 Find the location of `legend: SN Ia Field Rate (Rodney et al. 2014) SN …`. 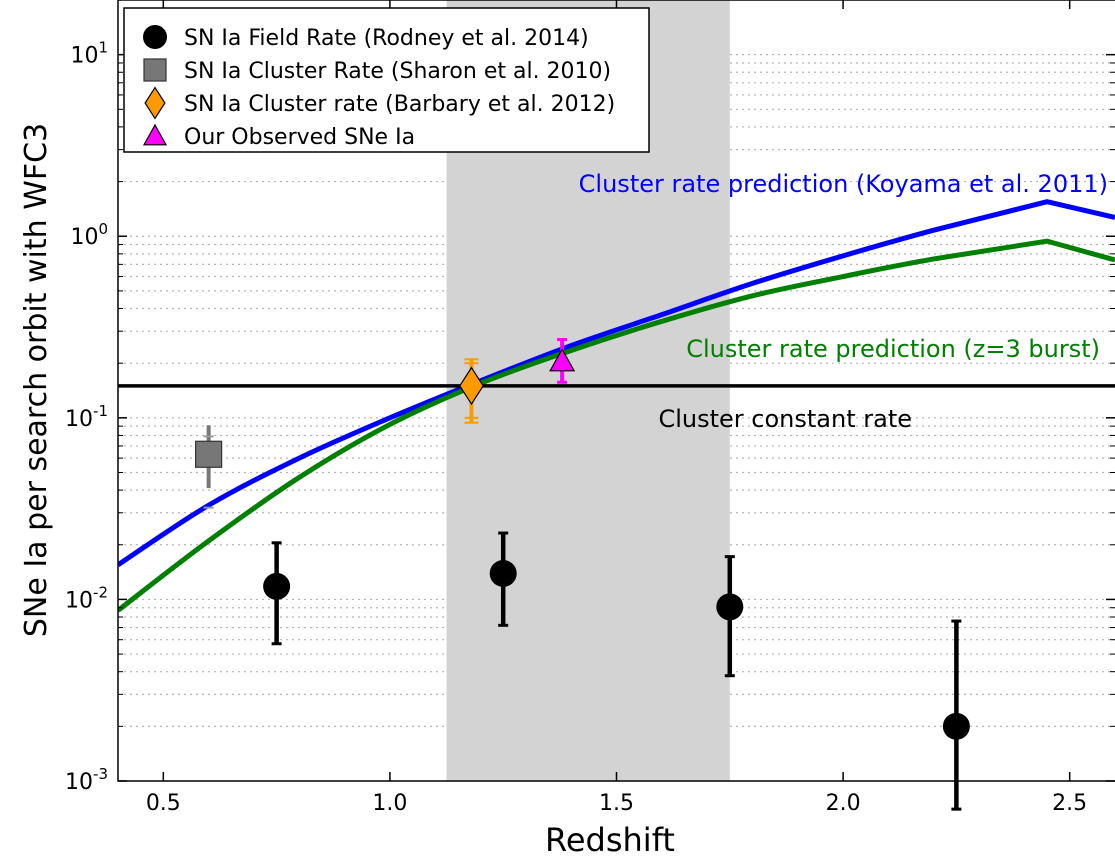

legend: SN Ia Field Rate (Rodney et al. 2014) SN … is located at coordinates (386, 80).